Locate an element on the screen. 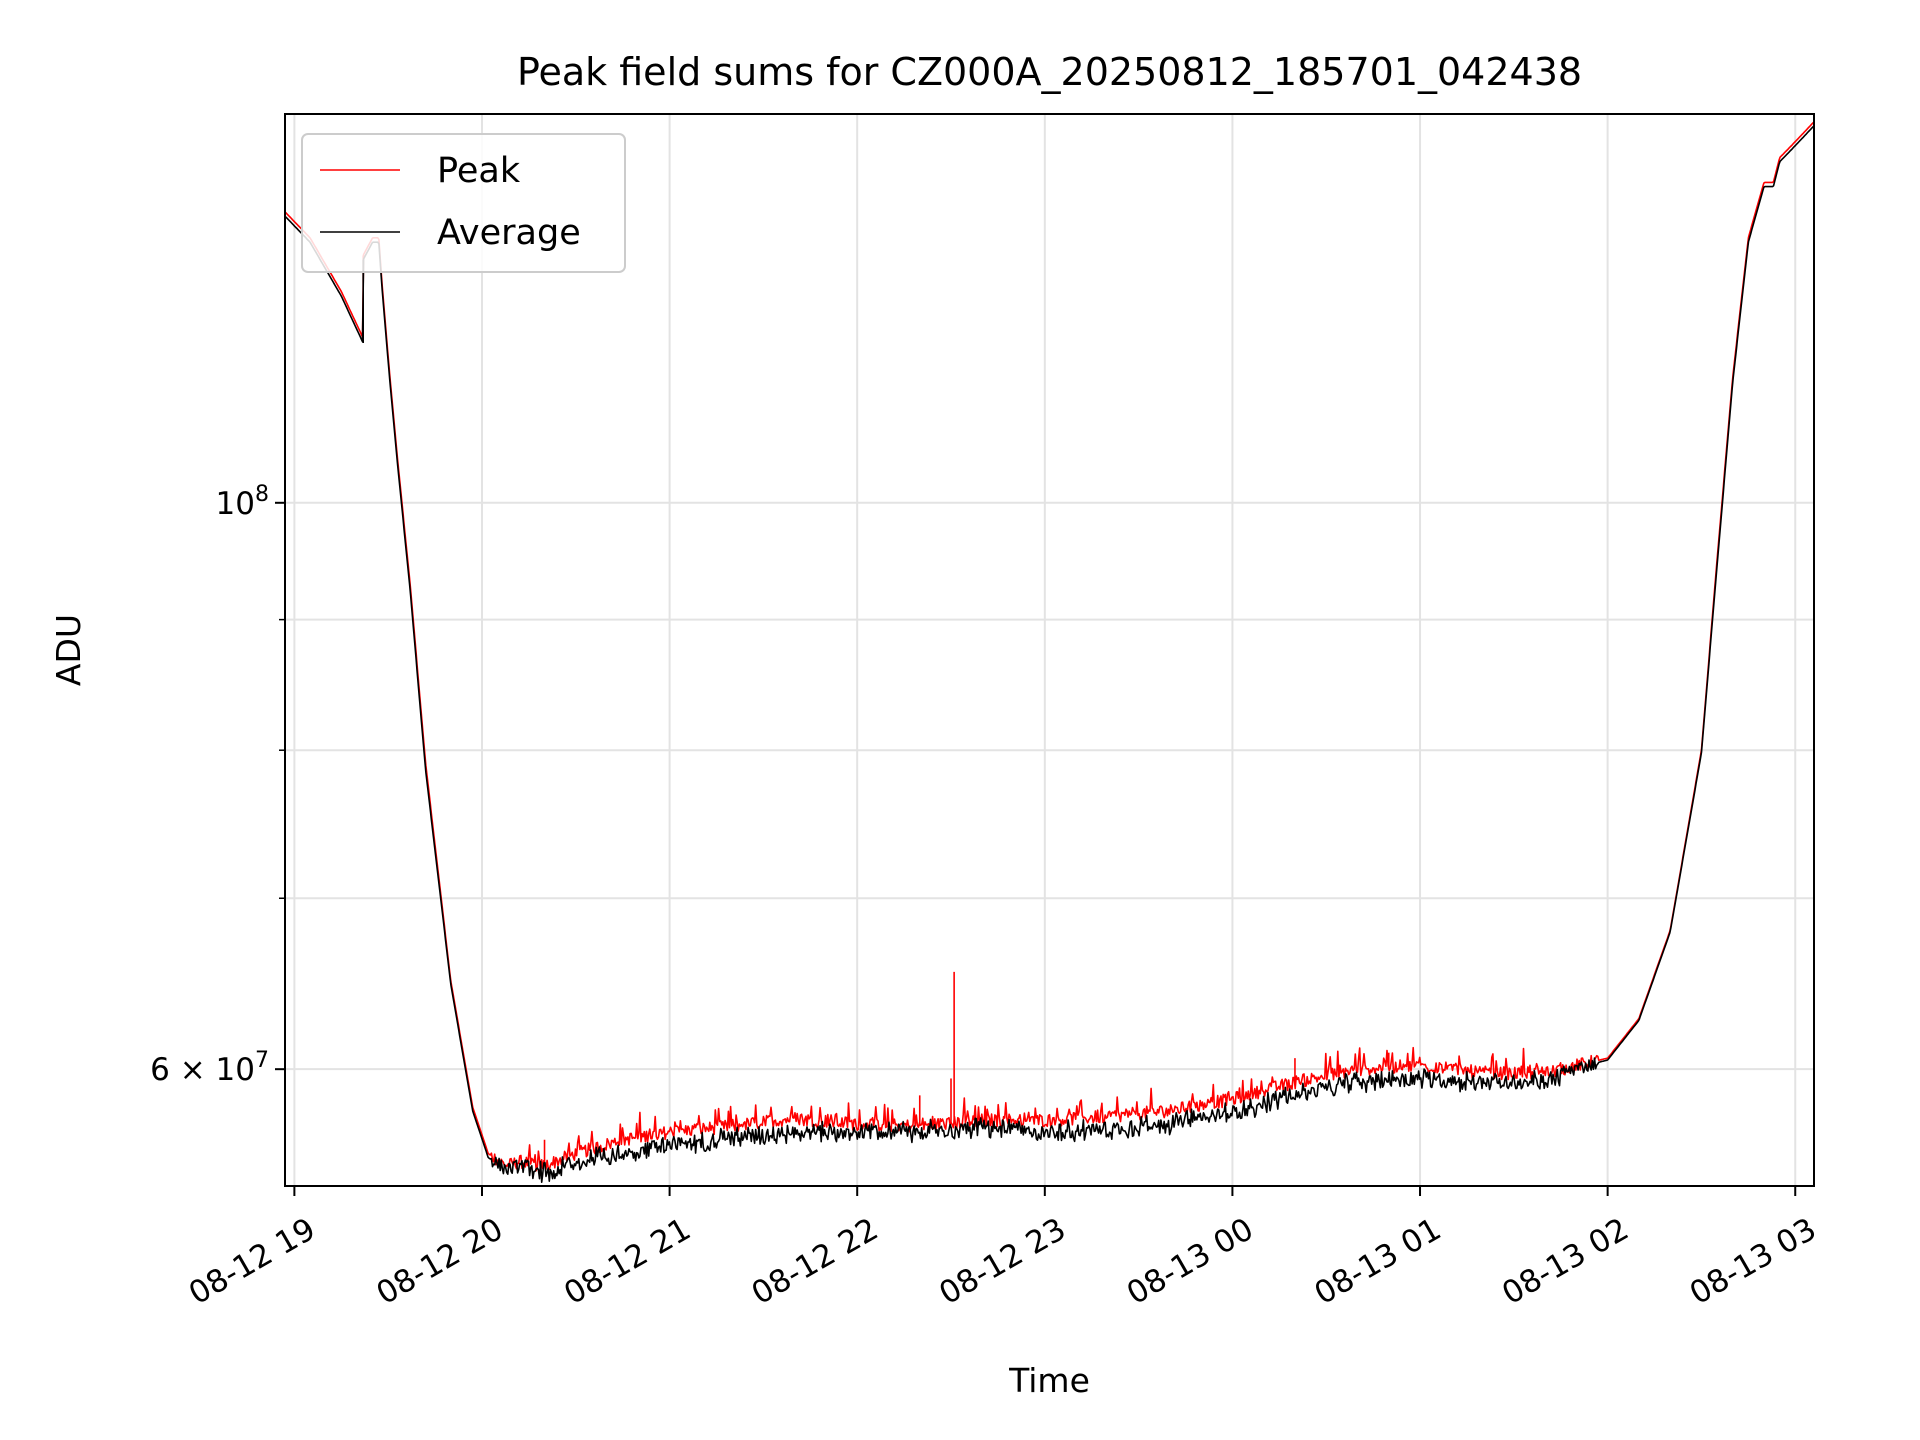  y-tick-label: 108 is located at coordinates (242, 502).